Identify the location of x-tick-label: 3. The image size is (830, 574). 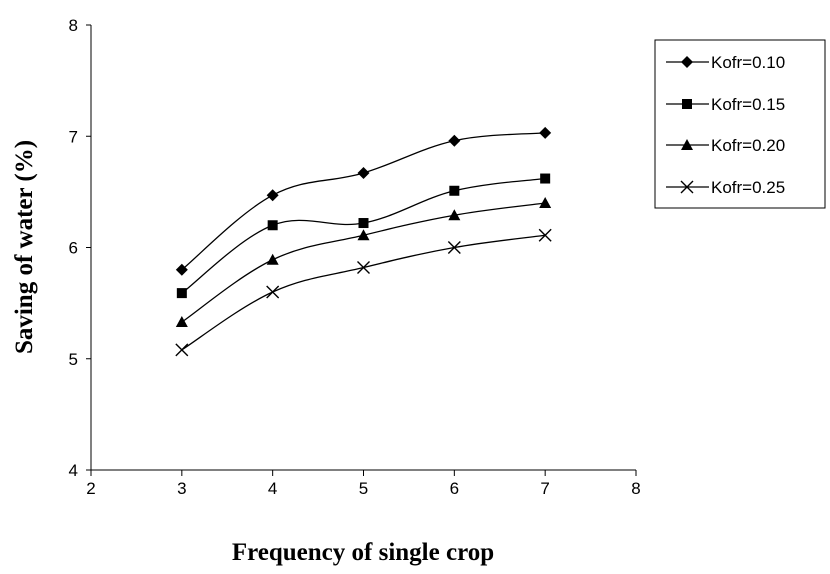
(181, 488).